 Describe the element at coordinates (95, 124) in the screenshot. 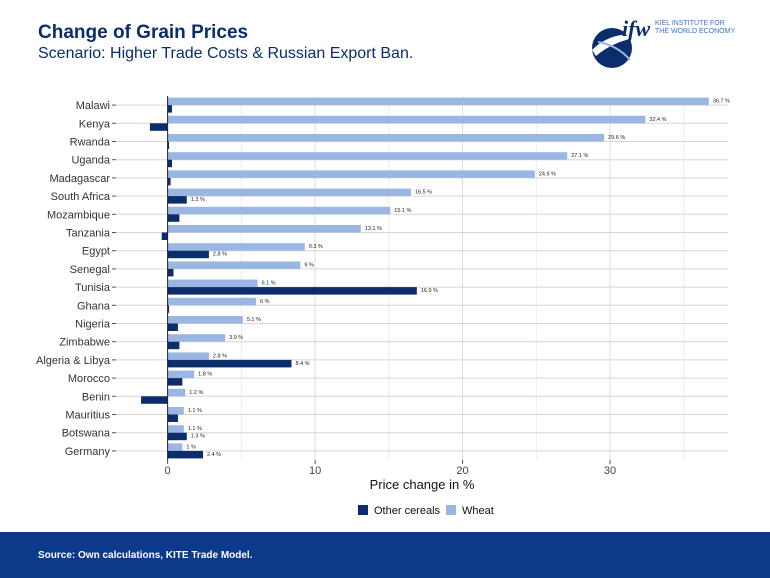

I see `y-tick-label: Kenya` at that location.